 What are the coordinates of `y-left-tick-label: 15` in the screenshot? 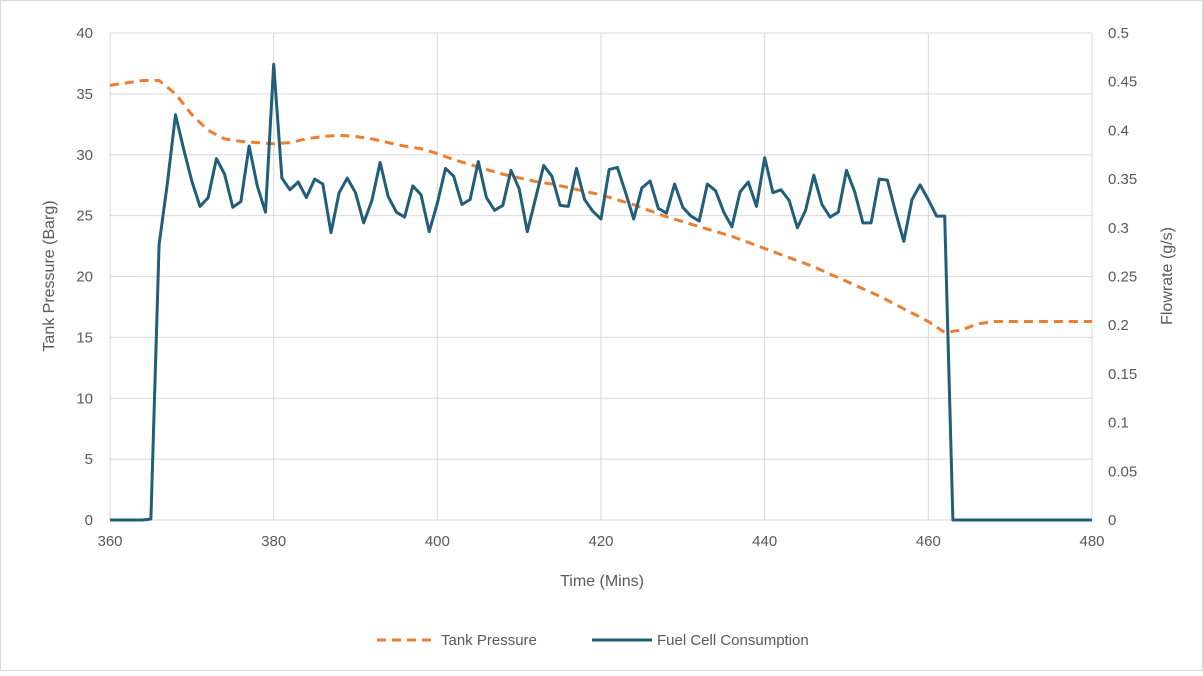 It's located at (84, 337).